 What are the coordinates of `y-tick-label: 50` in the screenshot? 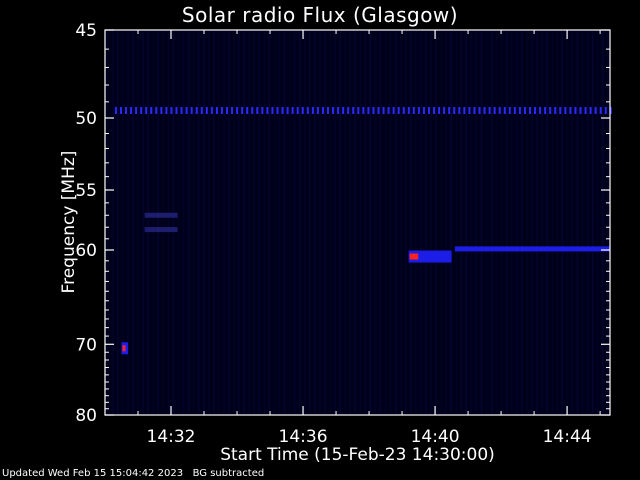 It's located at (86, 119).